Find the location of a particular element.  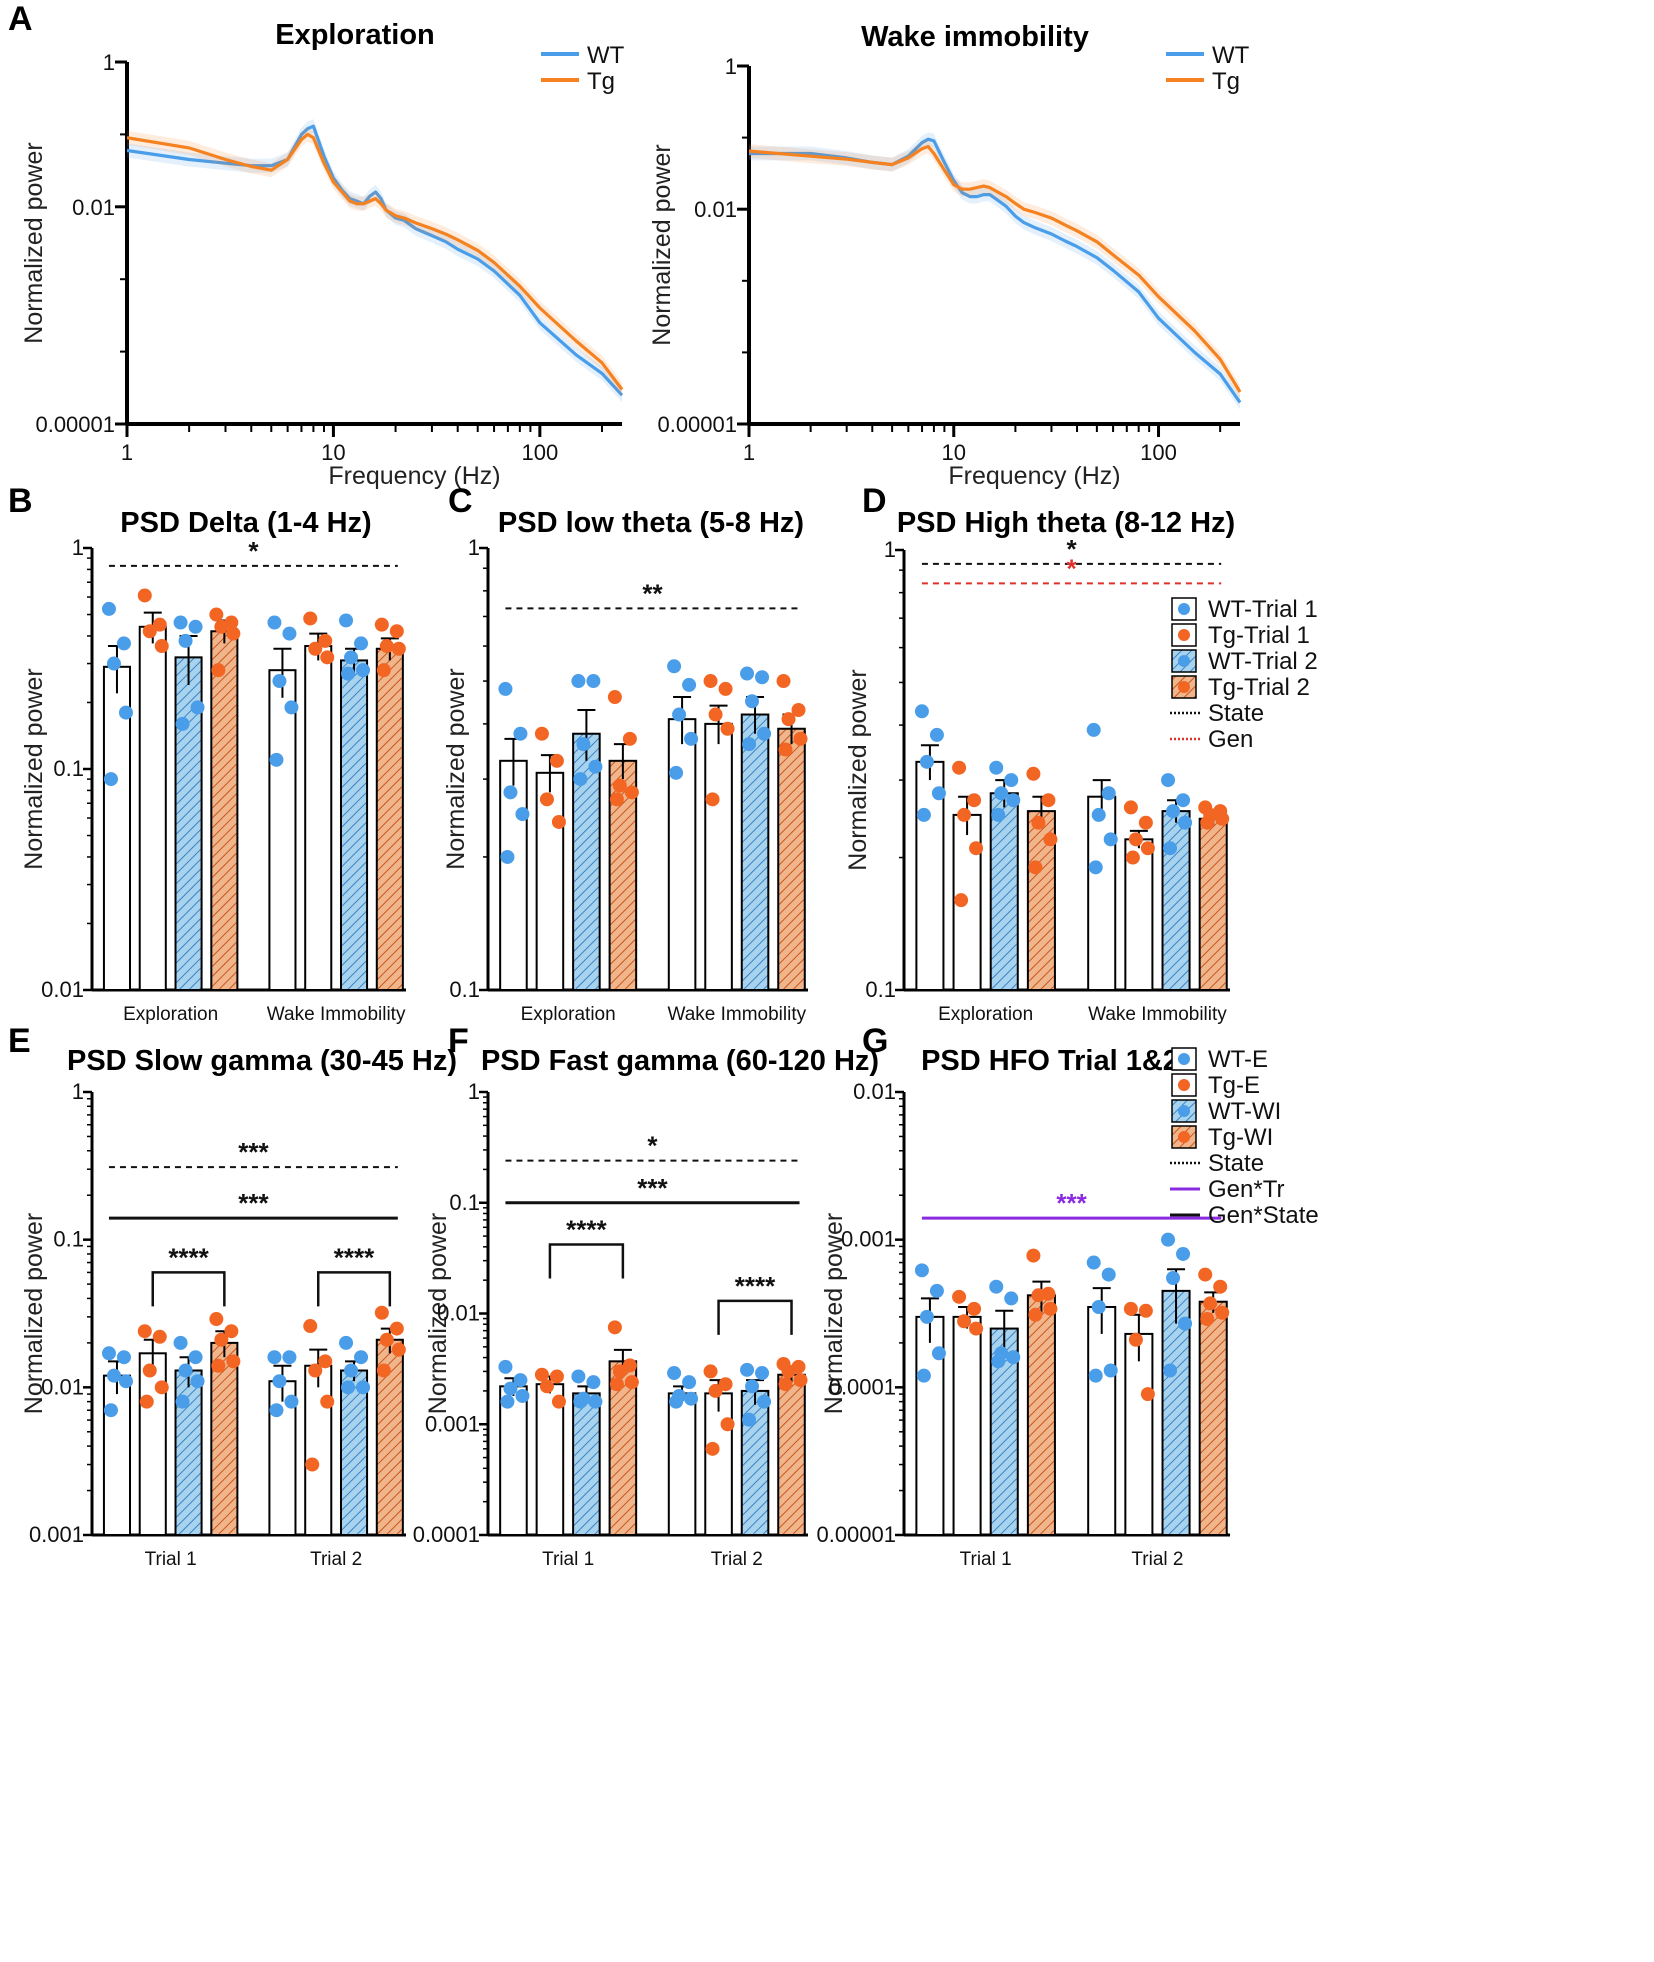

x-category-label: Trial 2 is located at coordinates (1157, 1559).